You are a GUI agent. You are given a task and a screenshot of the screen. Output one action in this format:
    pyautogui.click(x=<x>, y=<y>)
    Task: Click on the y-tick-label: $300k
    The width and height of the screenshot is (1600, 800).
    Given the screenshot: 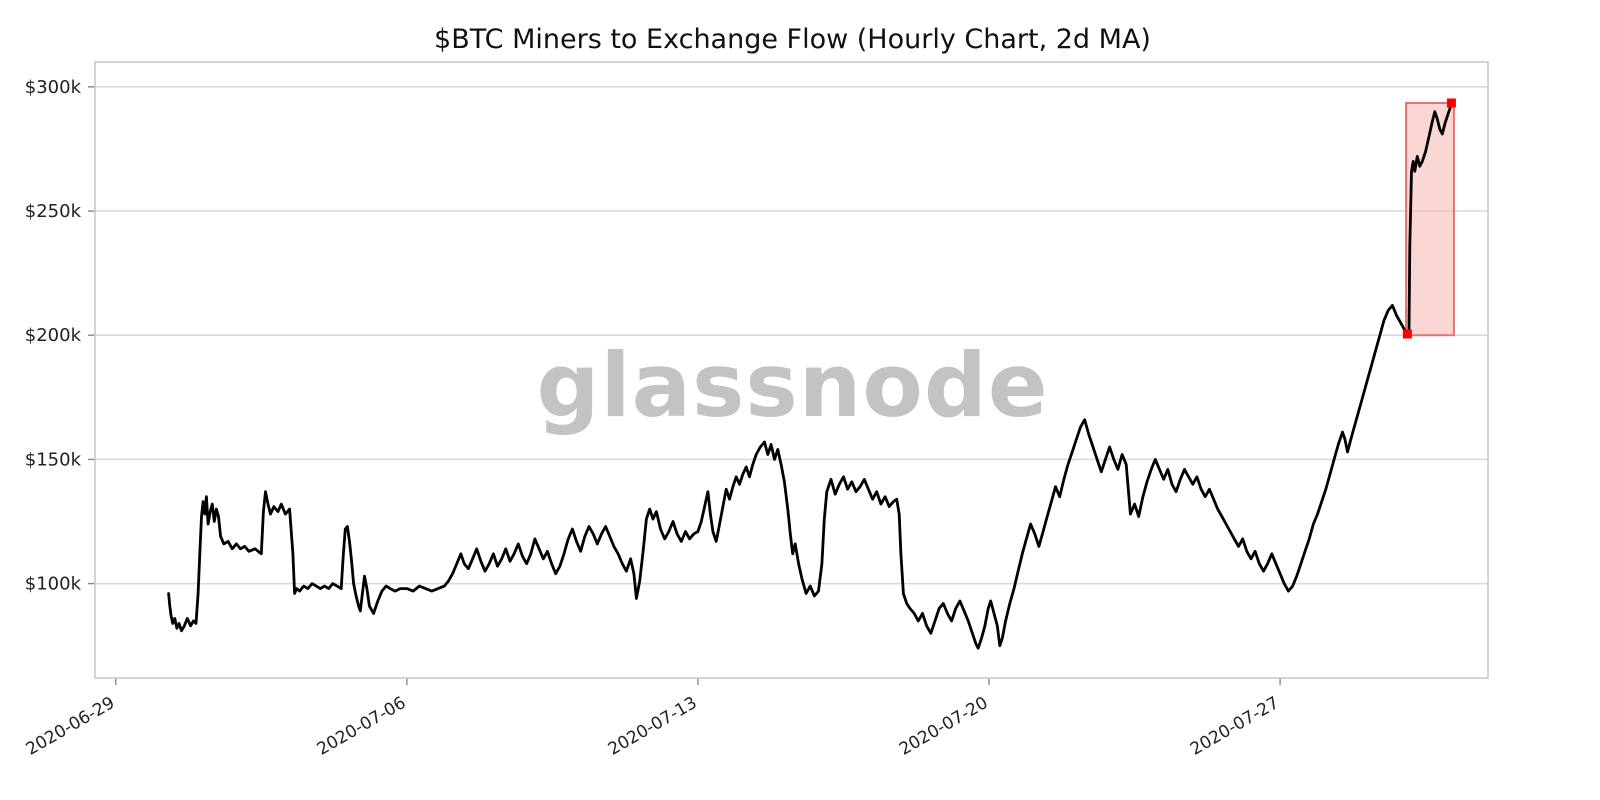 What is the action you would take?
    pyautogui.click(x=53, y=87)
    